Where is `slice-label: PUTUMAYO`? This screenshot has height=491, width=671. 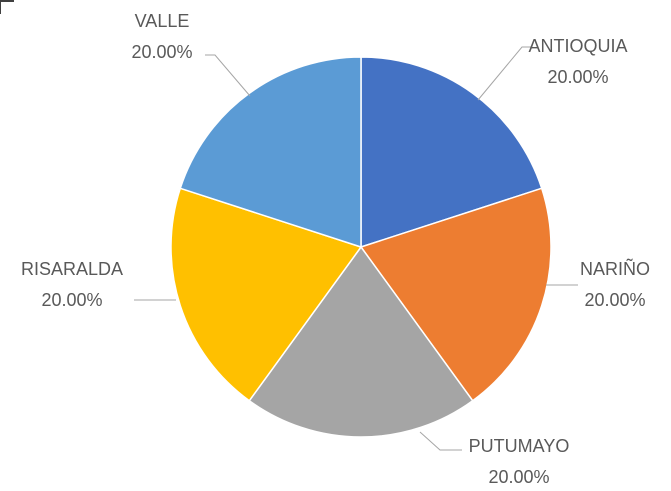
slice-label: PUTUMAYO is located at coordinates (519, 446).